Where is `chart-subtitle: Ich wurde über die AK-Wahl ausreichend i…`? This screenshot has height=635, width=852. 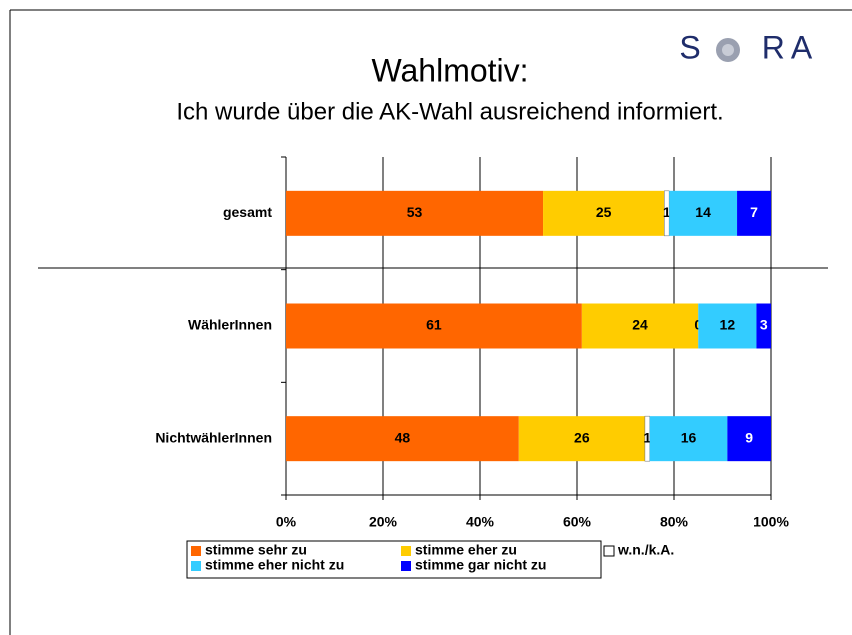
chart-subtitle: Ich wurde über die AK-Wahl ausreichend i… is located at coordinates (449, 111).